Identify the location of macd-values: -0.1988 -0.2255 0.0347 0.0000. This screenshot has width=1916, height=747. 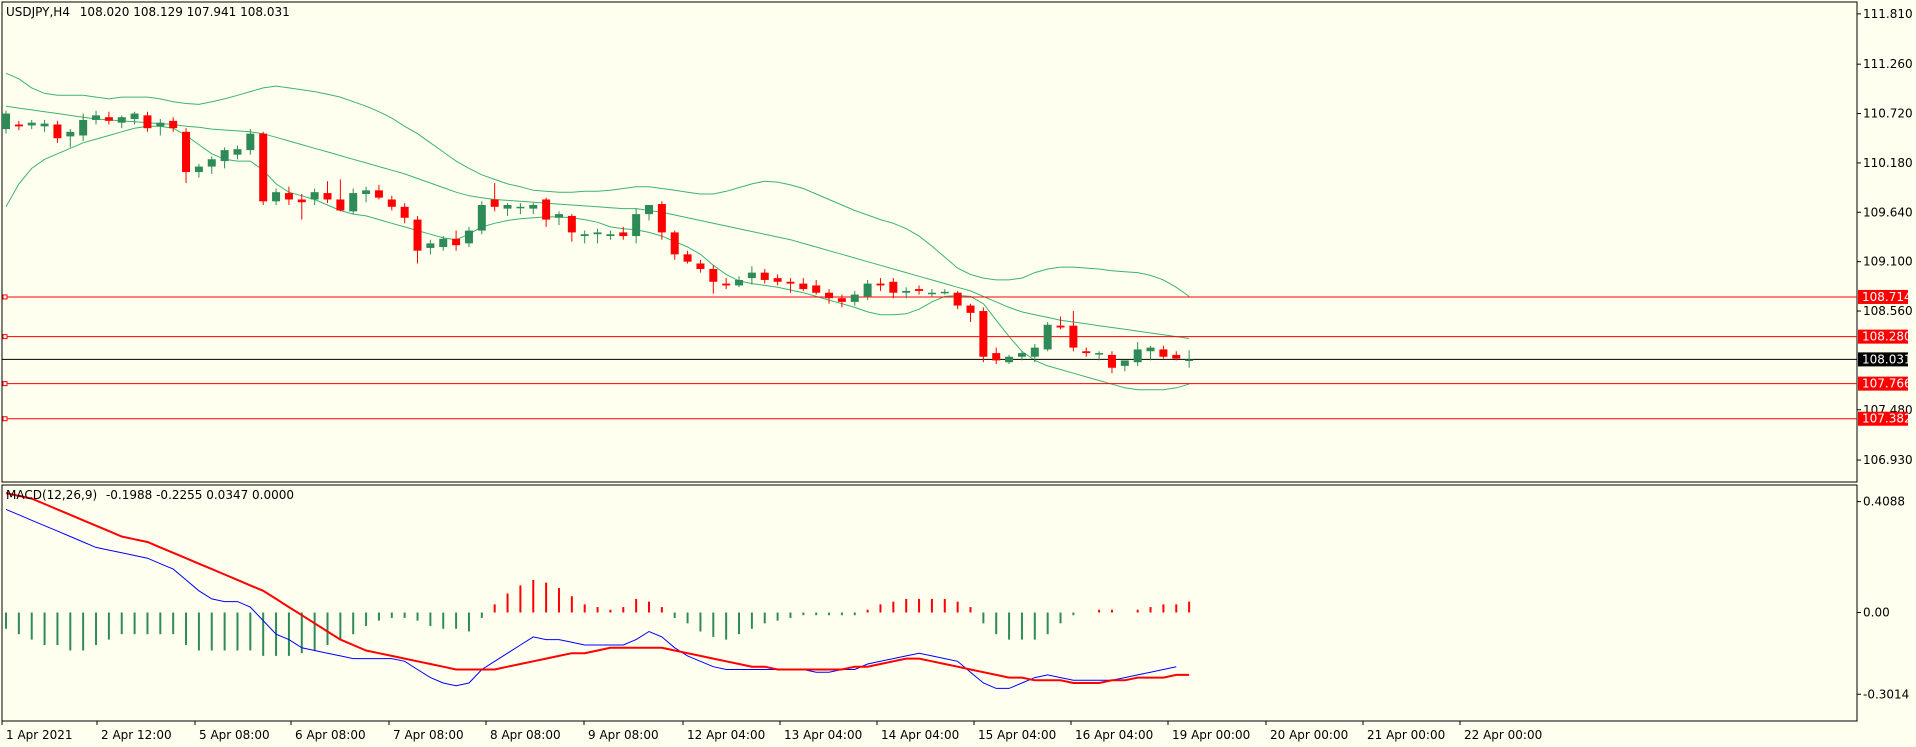
(200, 495).